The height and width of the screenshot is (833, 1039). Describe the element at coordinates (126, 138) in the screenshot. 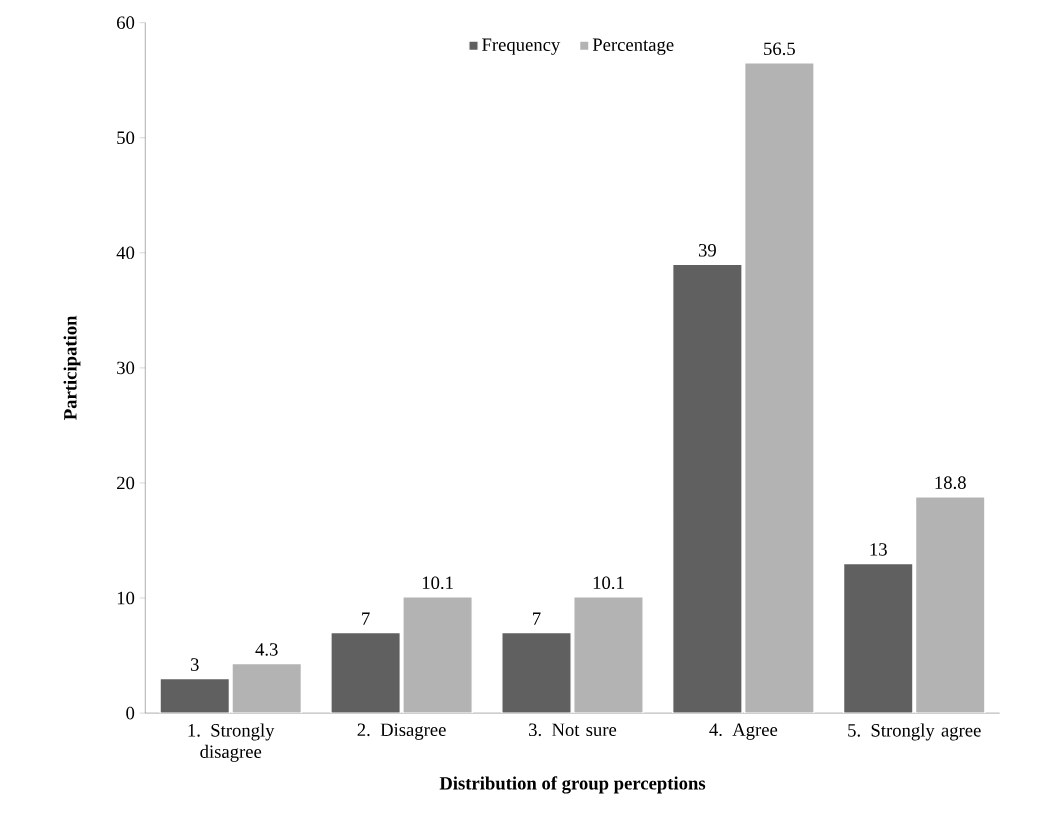

I see `y-tick-label: 50` at that location.